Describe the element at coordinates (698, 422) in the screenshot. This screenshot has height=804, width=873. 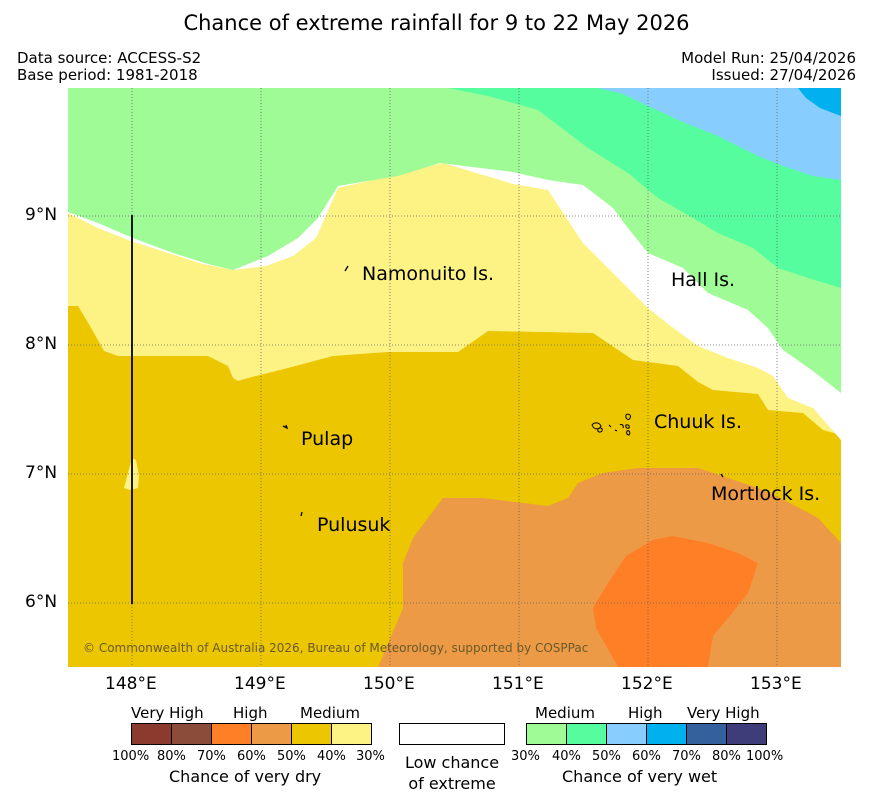
I see `place-chuuk: Chuuk Is.` at that location.